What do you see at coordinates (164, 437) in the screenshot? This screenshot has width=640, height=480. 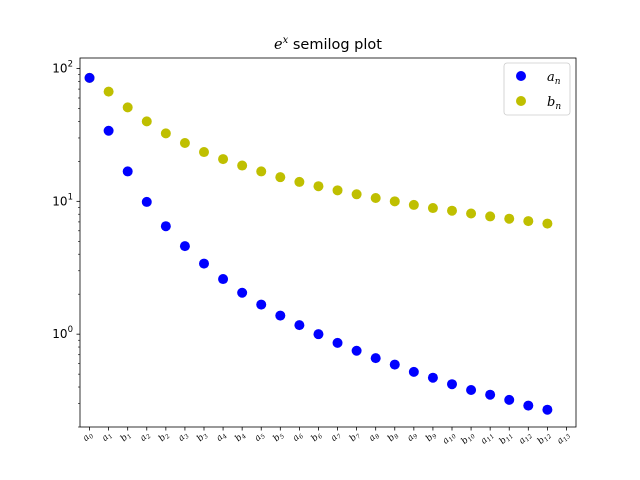 I see `x-tick-label: b2` at bounding box center [164, 437].